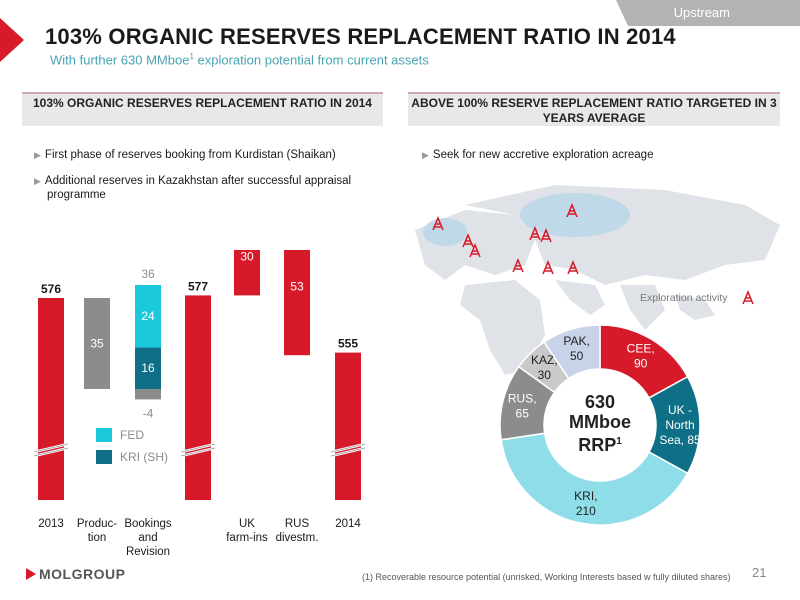 The height and width of the screenshot is (600, 800). I want to click on section-tab: Upstream, so click(708, 13).